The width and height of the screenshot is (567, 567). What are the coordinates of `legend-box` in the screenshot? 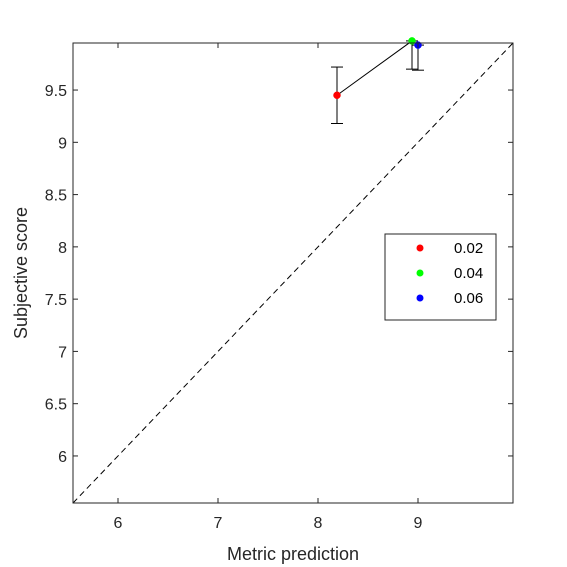 It's located at (440, 277).